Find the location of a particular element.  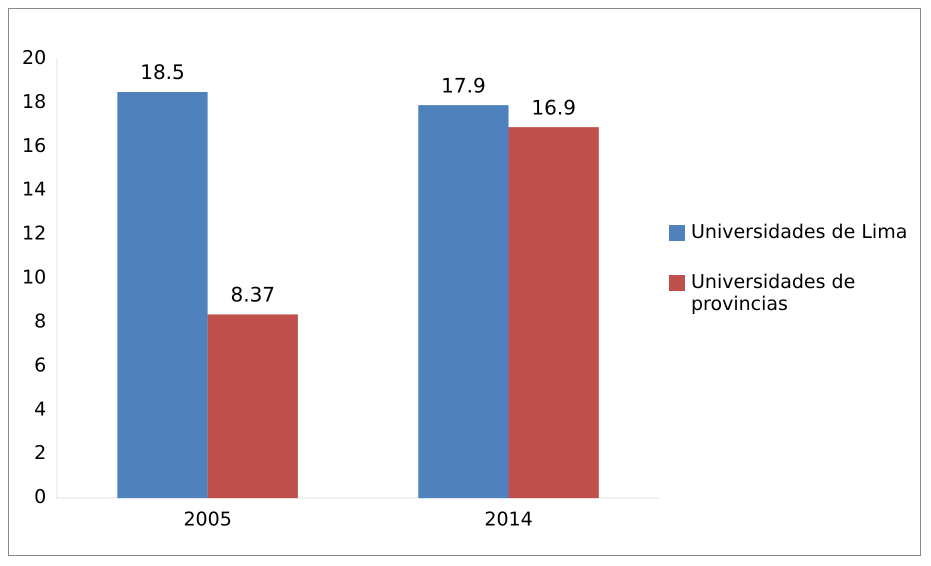

y-tick-label: 8 is located at coordinates (40, 321).